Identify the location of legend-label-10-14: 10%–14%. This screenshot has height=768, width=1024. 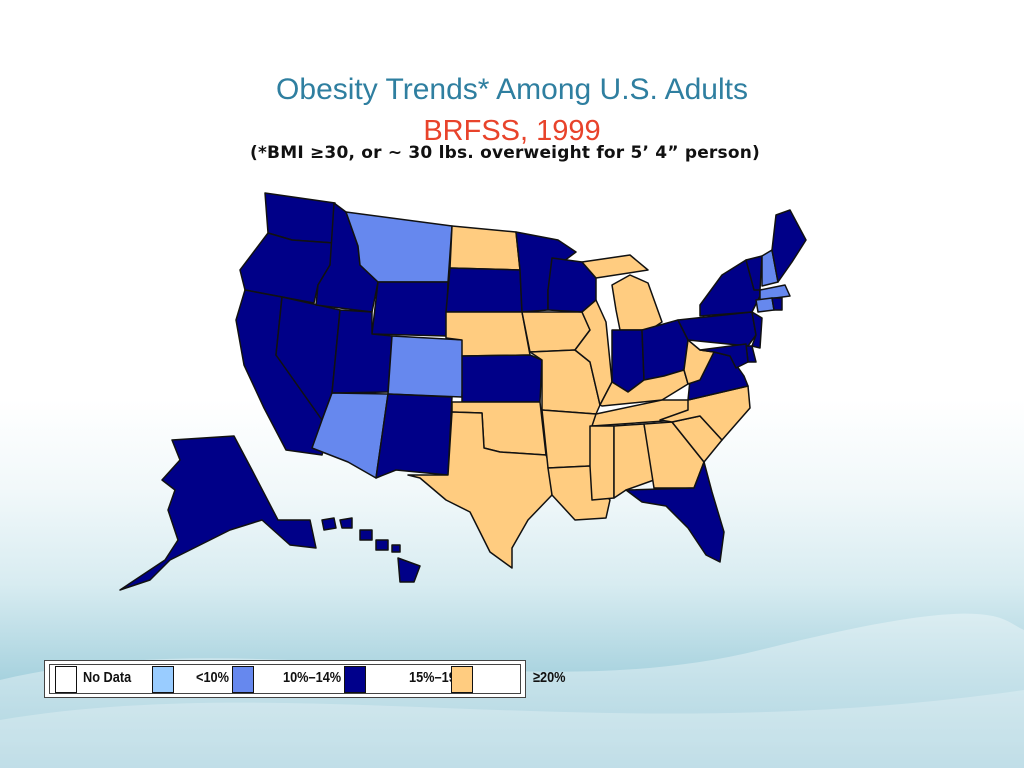
(312, 677).